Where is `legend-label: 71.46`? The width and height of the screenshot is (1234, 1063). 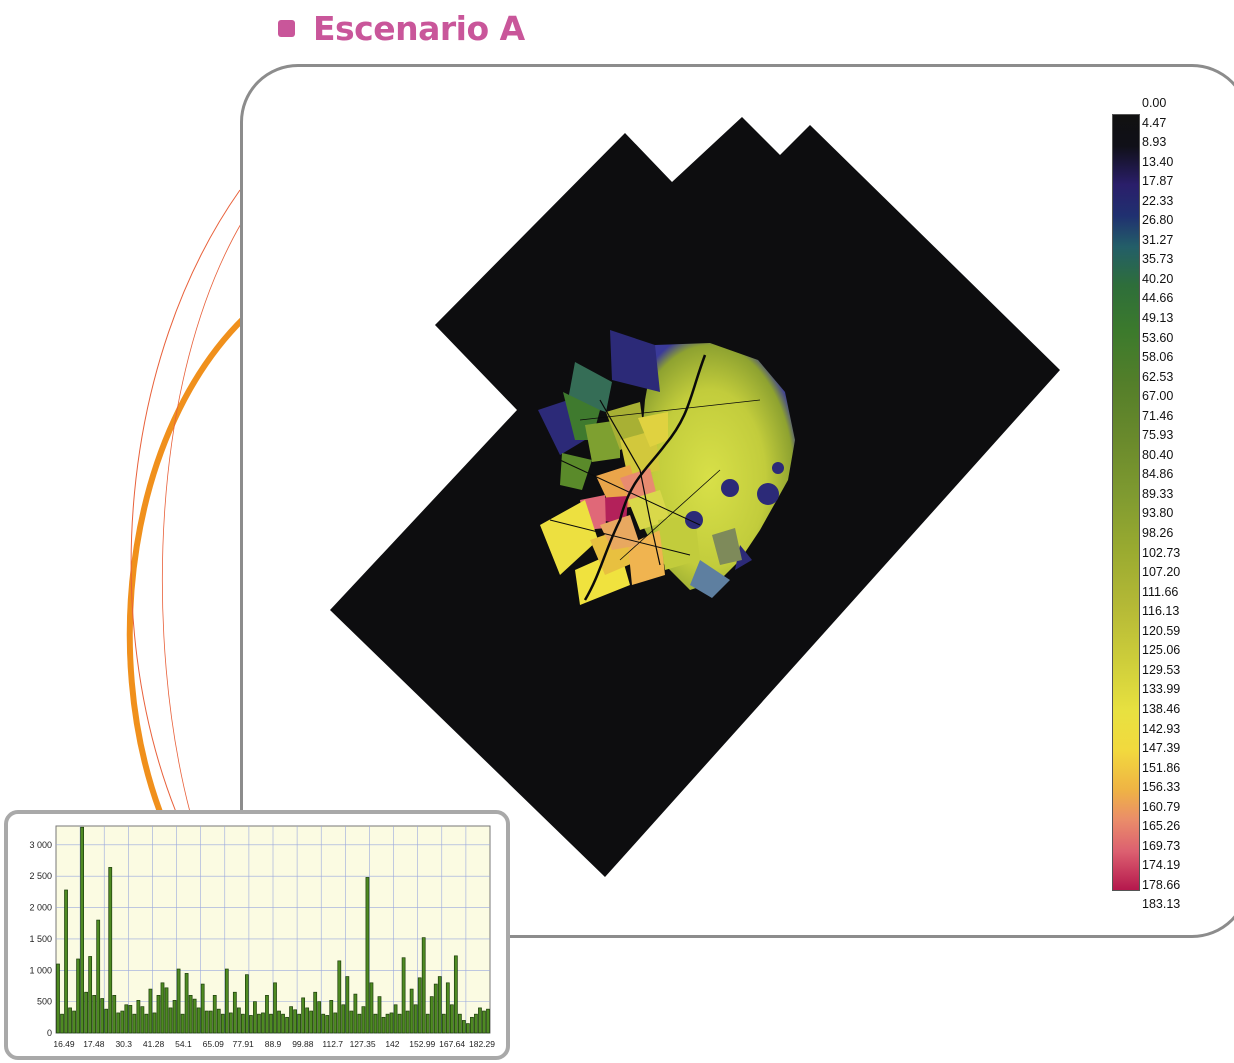 legend-label: 71.46 is located at coordinates (1158, 415).